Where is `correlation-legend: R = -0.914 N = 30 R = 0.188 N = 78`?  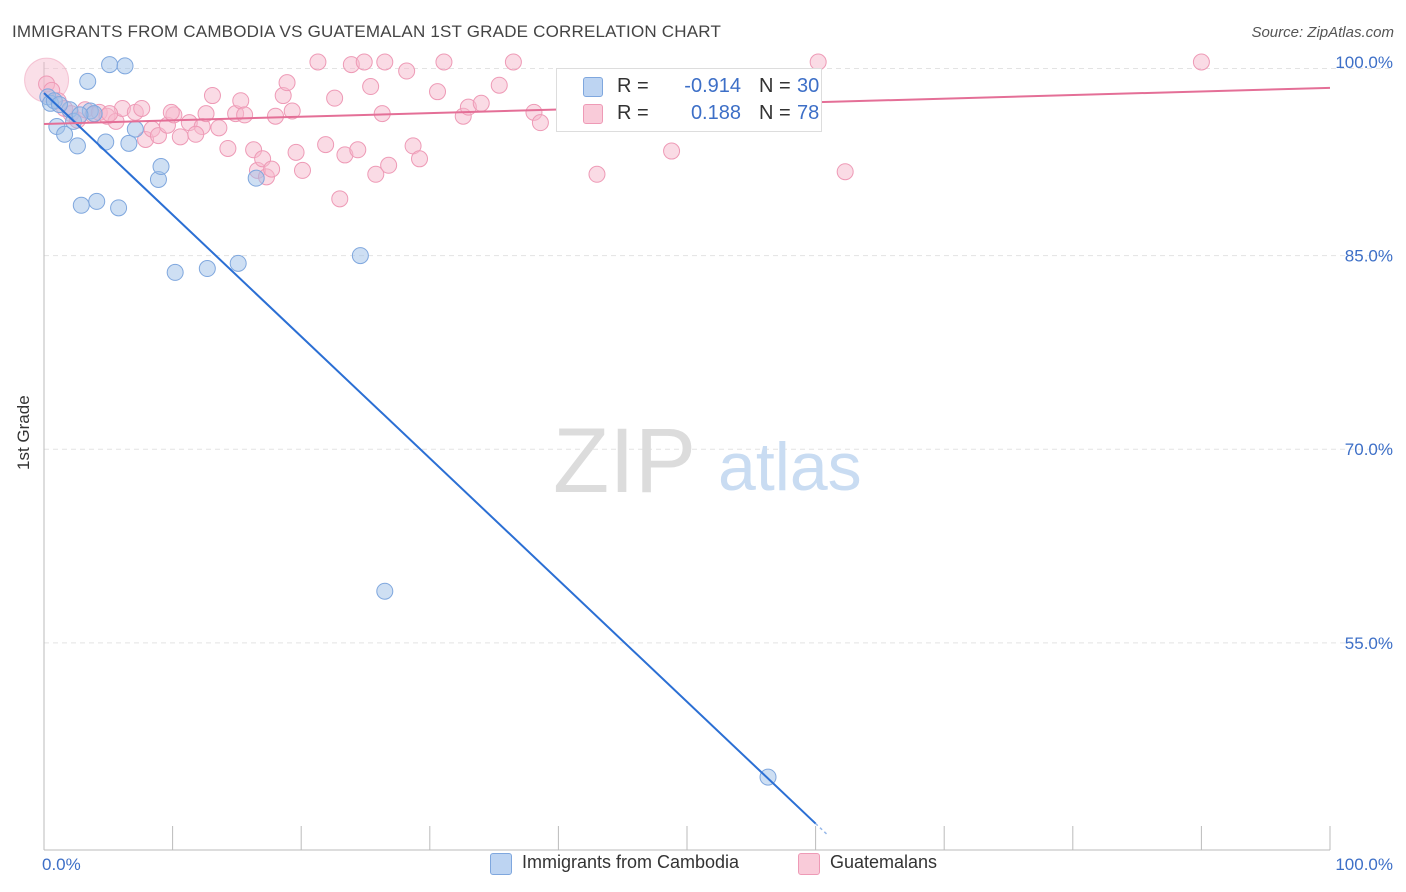 correlation-legend: R = -0.914 N = 30 R = 0.188 N = 78 is located at coordinates (689, 100).